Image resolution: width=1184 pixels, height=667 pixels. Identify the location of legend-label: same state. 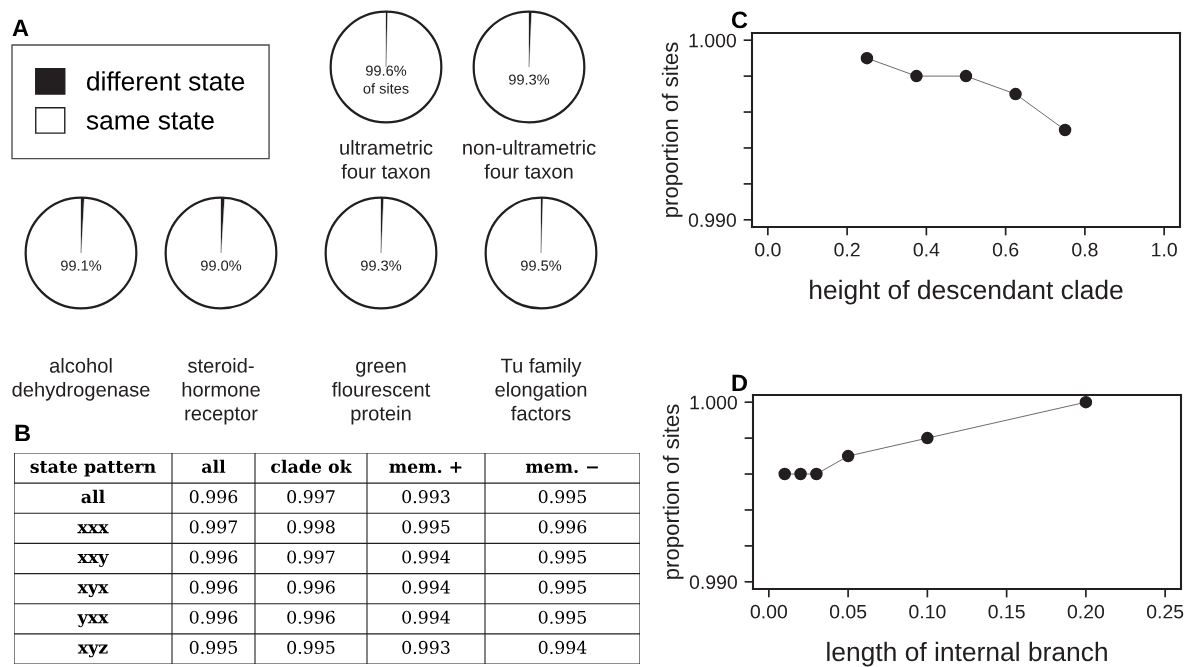
(150, 121).